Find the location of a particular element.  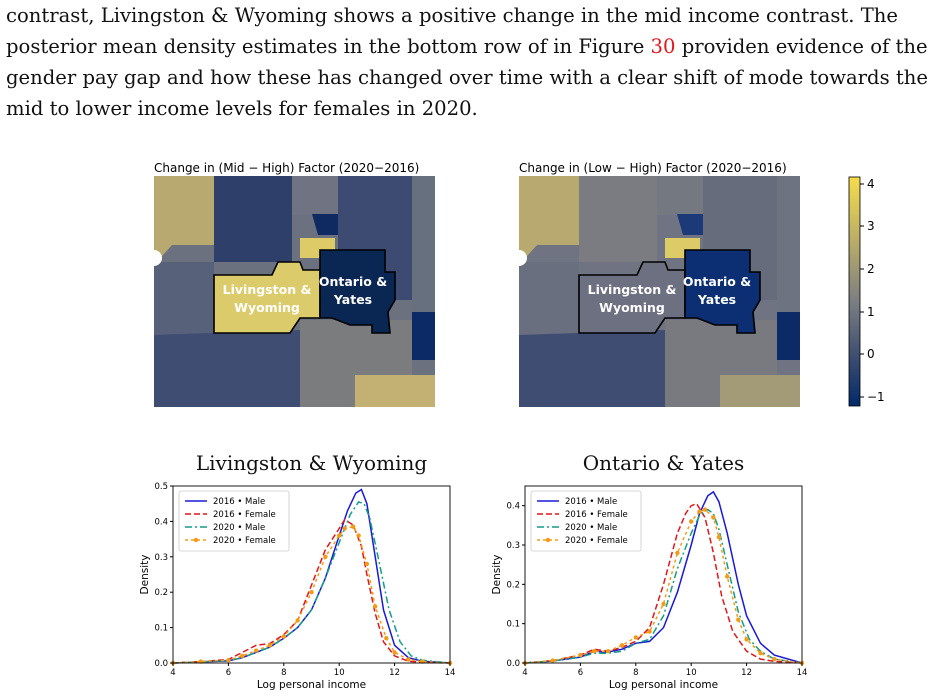

y-tick-label: 0.0 is located at coordinates (513, 664).